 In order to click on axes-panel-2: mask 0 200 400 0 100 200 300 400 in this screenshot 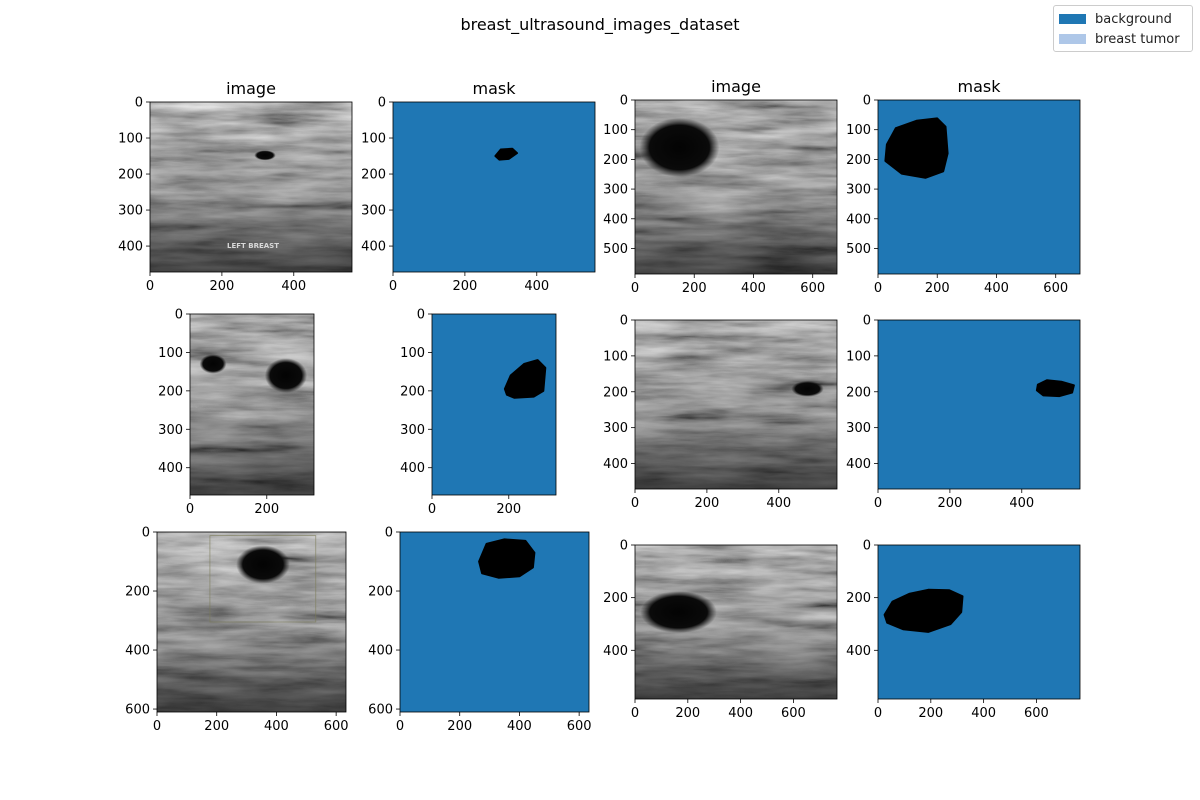, I will do `click(478, 186)`.